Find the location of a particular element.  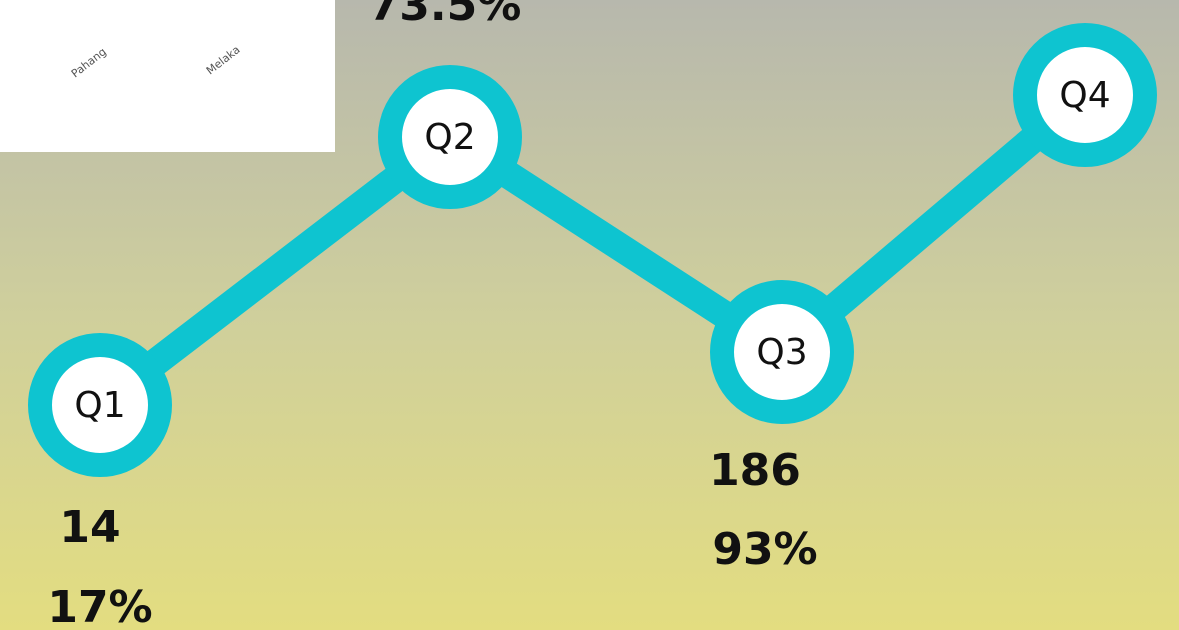

node-percent: 17% is located at coordinates (99, 606).